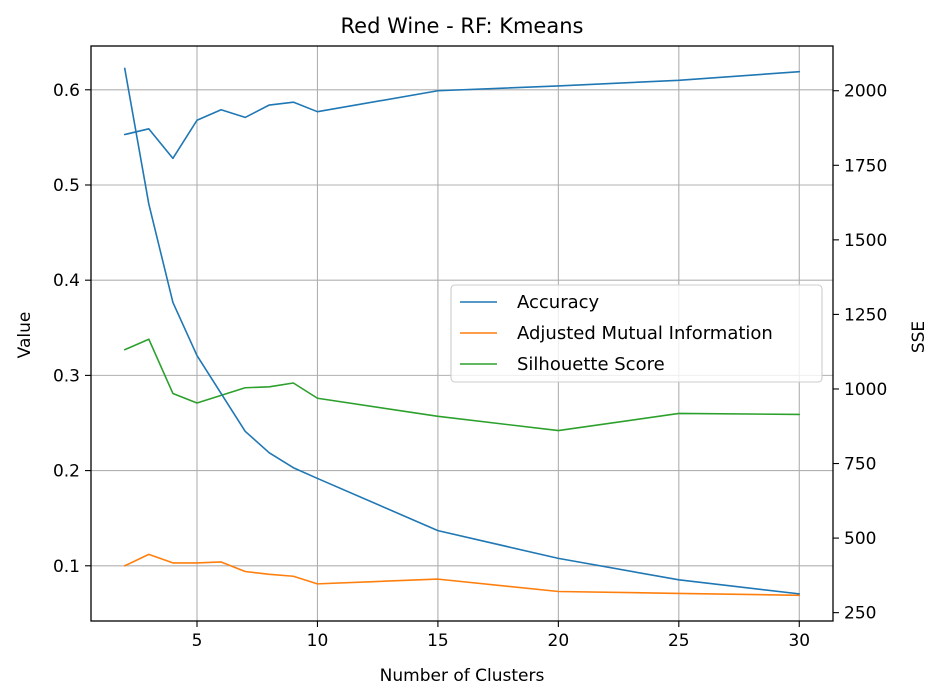  Describe the element at coordinates (66, 567) in the screenshot. I see `y-tick-label: 0.1` at that location.